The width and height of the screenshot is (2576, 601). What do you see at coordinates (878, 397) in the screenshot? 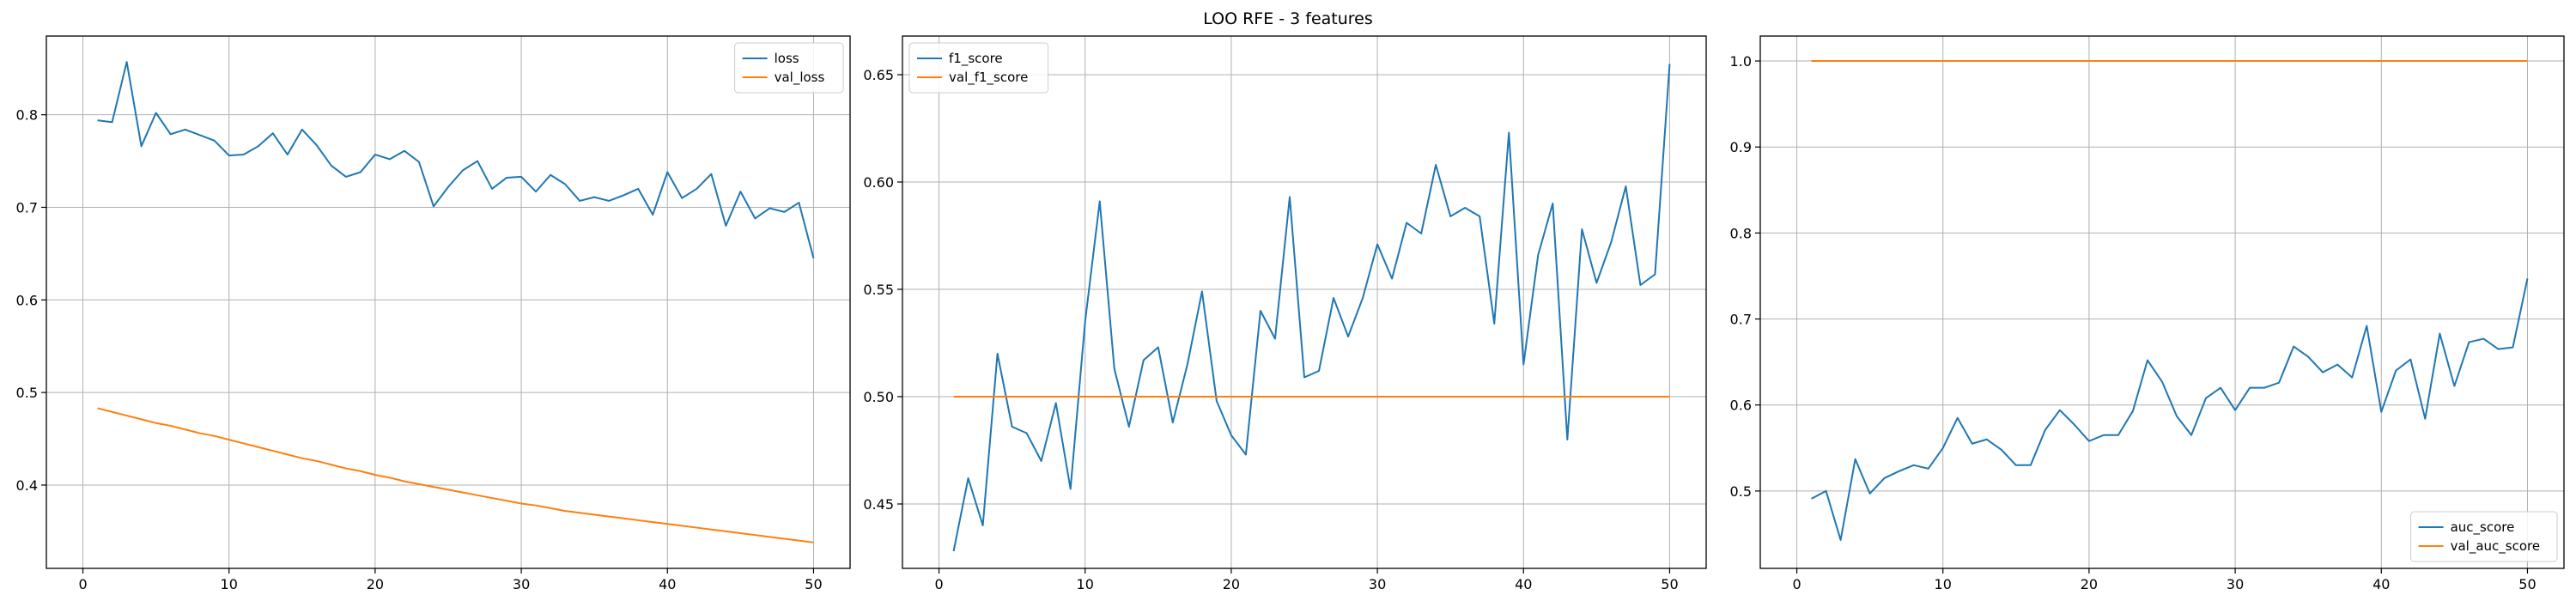
I see `y-tick-label: 0.50` at bounding box center [878, 397].